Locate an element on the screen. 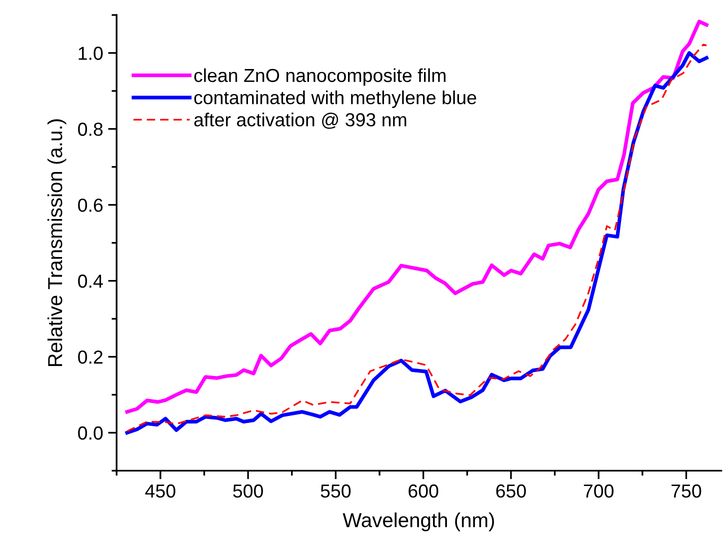  y-tick-label: 1.0 is located at coordinates (90, 53).